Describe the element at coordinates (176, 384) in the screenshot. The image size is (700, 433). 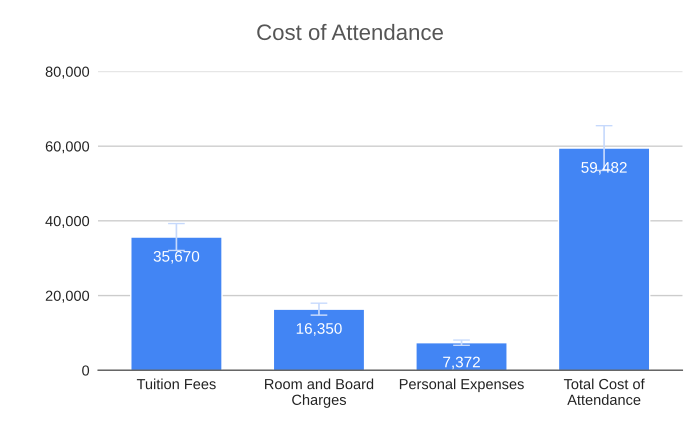
I see `x-tick-label: Tuition Fees` at that location.